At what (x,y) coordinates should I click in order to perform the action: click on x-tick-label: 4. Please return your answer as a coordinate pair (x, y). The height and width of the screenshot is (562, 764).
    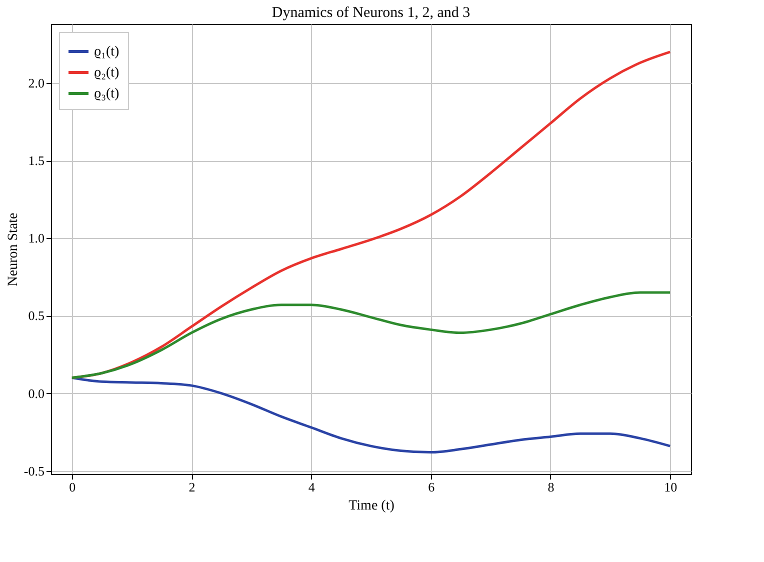
    Looking at the image, I should click on (312, 487).